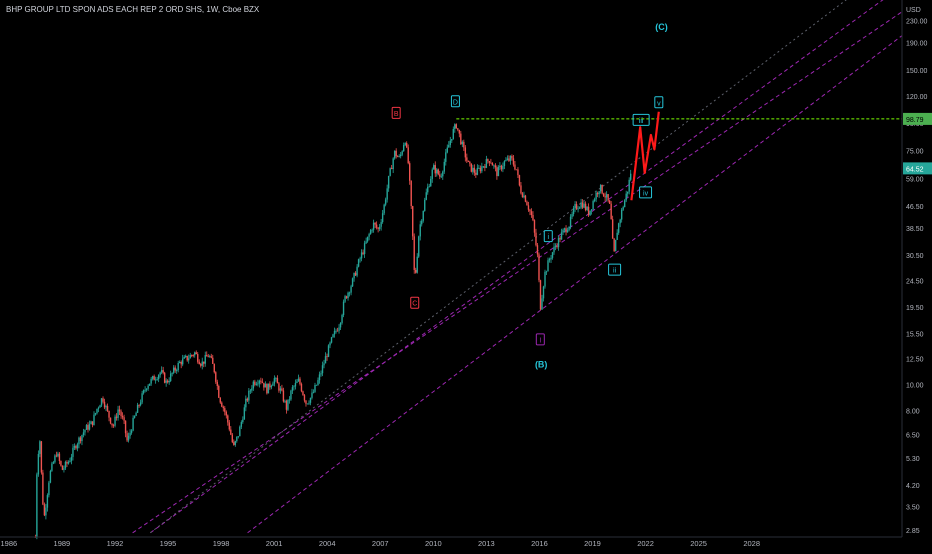 Image resolution: width=932 pixels, height=554 pixels. What do you see at coordinates (913, 10) in the screenshot?
I see `currency-label: USD` at bounding box center [913, 10].